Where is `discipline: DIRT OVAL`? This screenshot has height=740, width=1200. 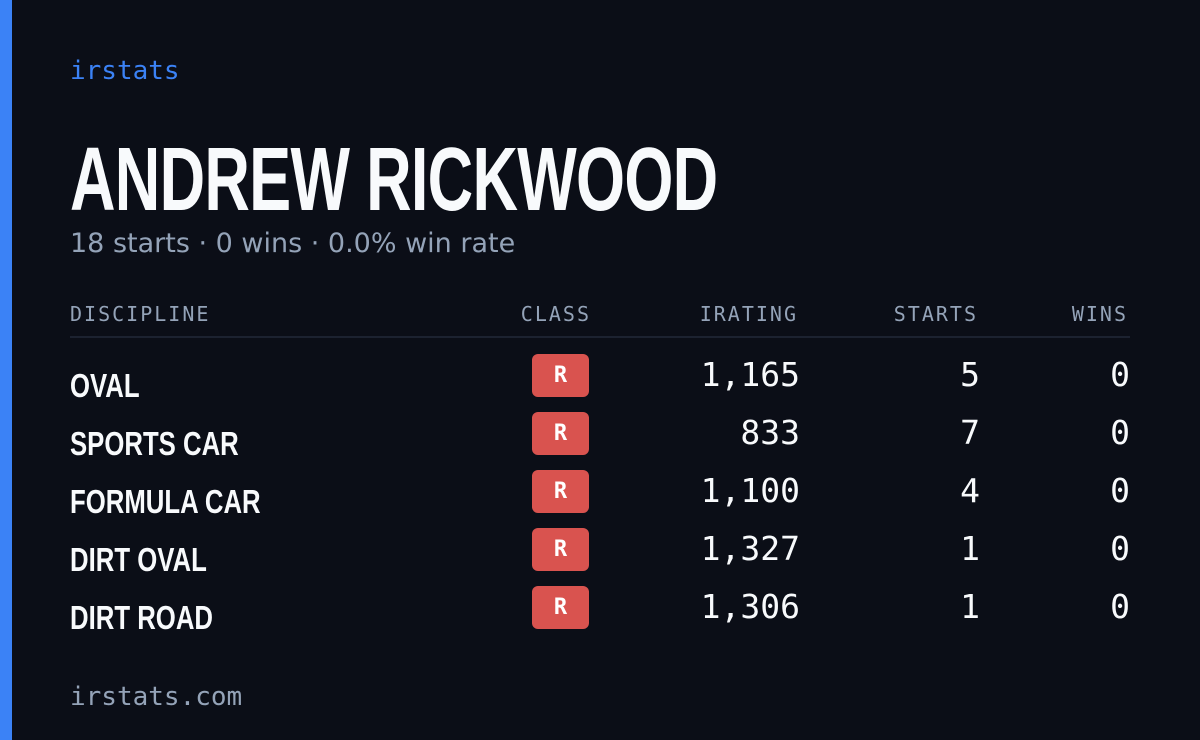
discipline: DIRT OVAL is located at coordinates (138, 559).